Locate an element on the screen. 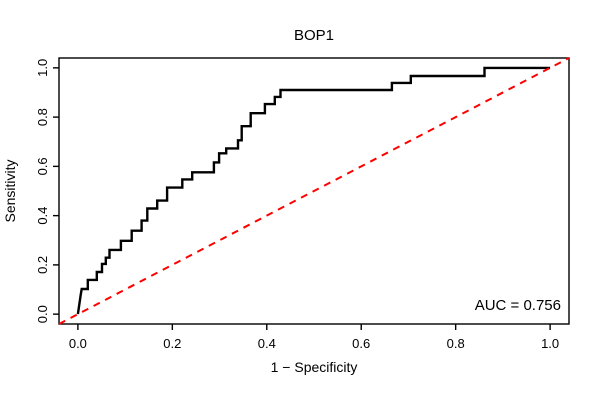 This screenshot has width=600, height=400. x-tick-label: 1.0 is located at coordinates (550, 343).